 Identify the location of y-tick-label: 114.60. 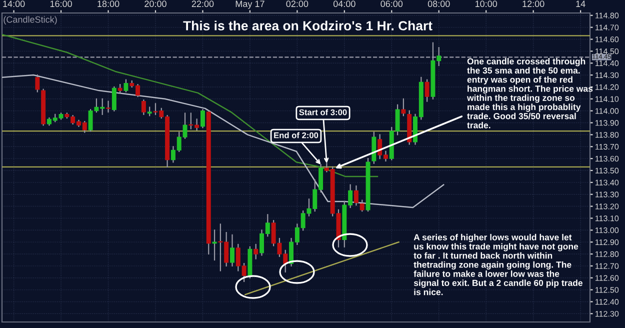
(607, 39).